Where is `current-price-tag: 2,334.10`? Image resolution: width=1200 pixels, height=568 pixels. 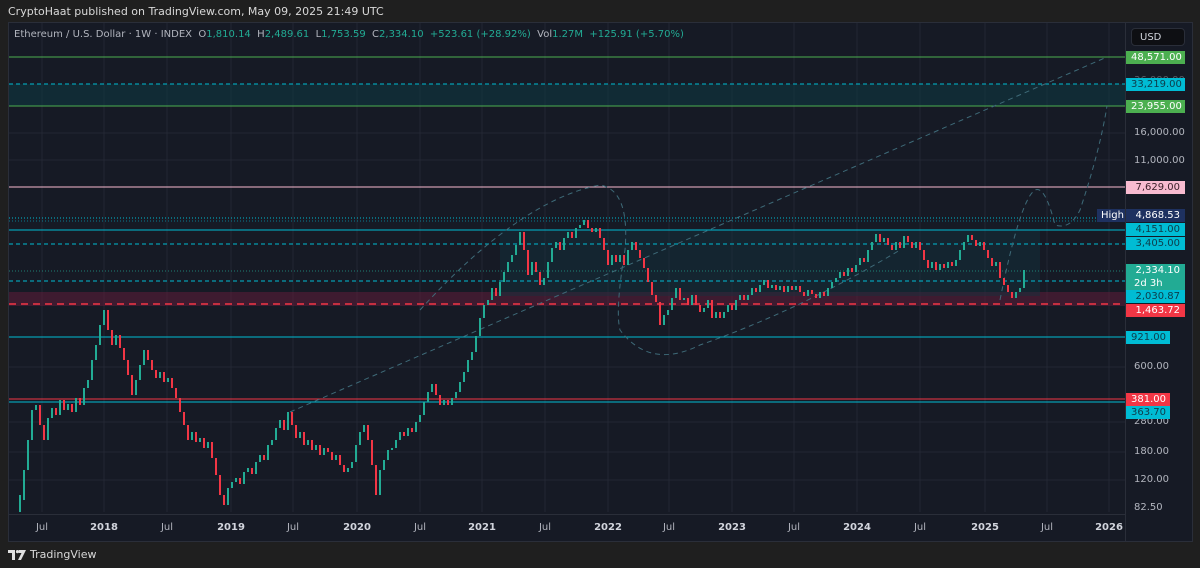 current-price-tag: 2,334.10 is located at coordinates (1155, 270).